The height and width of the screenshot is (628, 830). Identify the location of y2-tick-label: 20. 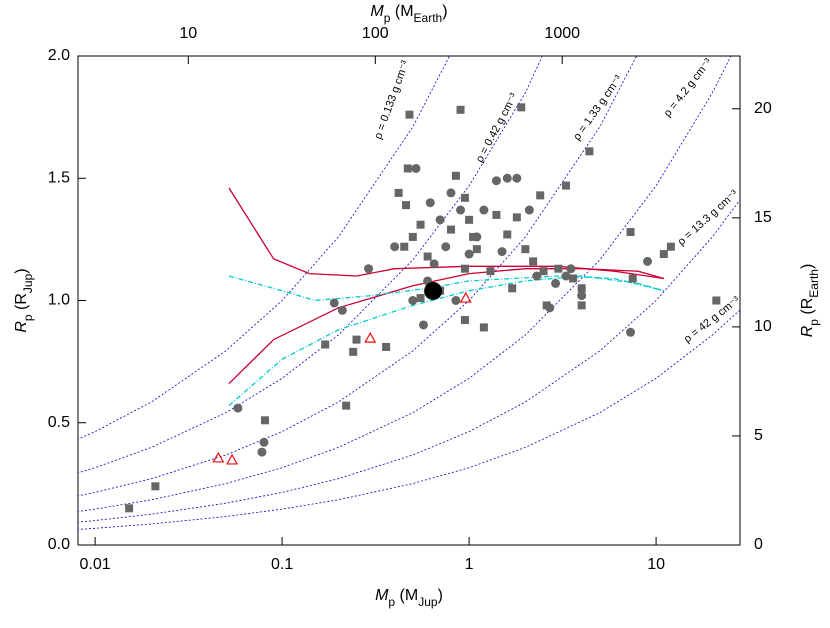
(763, 108).